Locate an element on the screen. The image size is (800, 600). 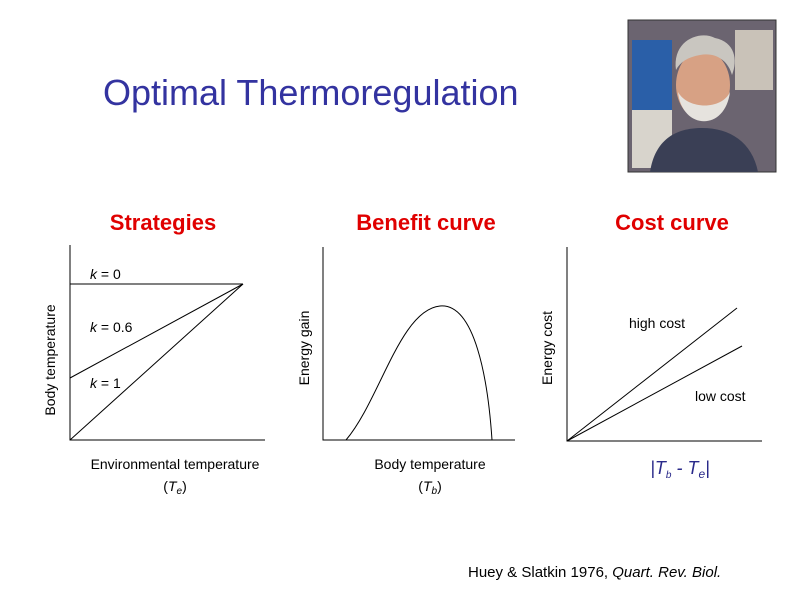
portrait-photo is located at coordinates (702, 96).